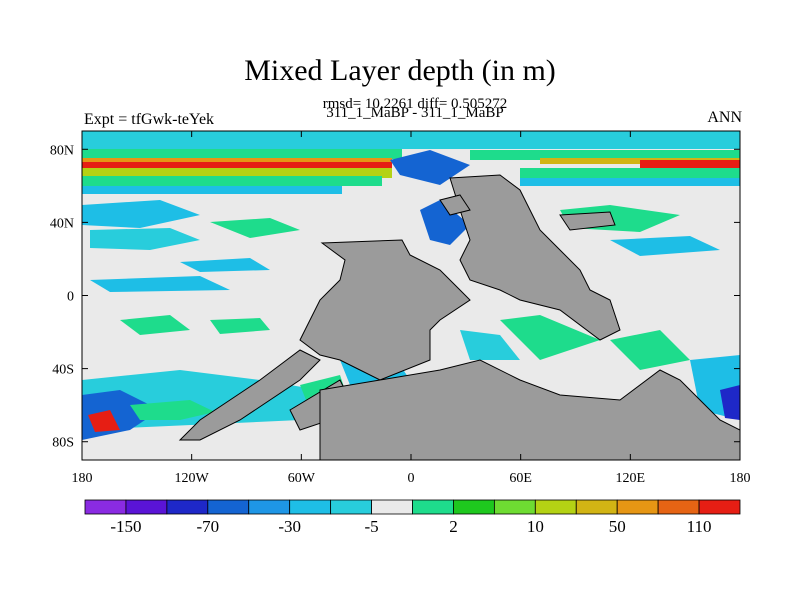  Describe the element at coordinates (412, 517) in the screenshot. I see `colorbar: -150 -70 -30 -5 2 10 50 110` at that location.